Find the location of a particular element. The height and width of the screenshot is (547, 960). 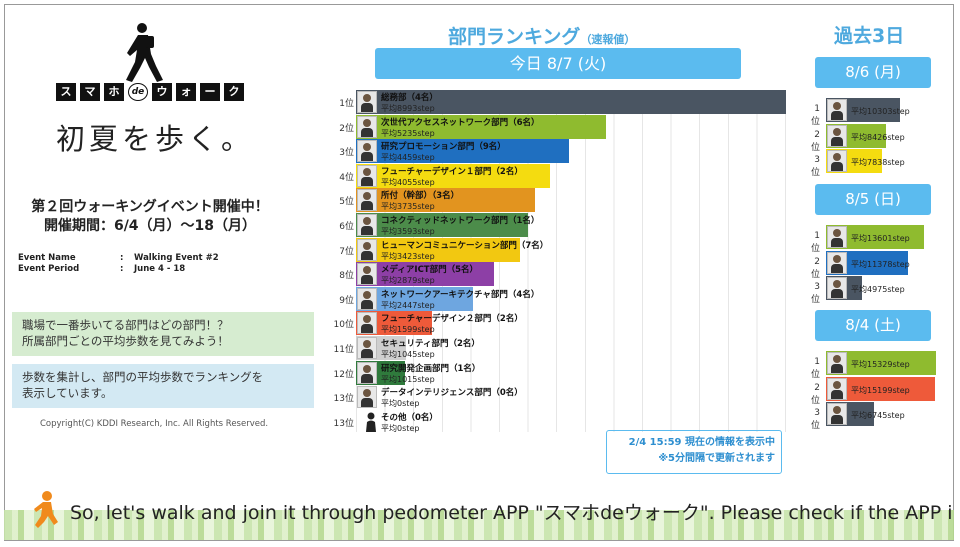

average-steps: 平均15329step is located at coordinates (880, 364).